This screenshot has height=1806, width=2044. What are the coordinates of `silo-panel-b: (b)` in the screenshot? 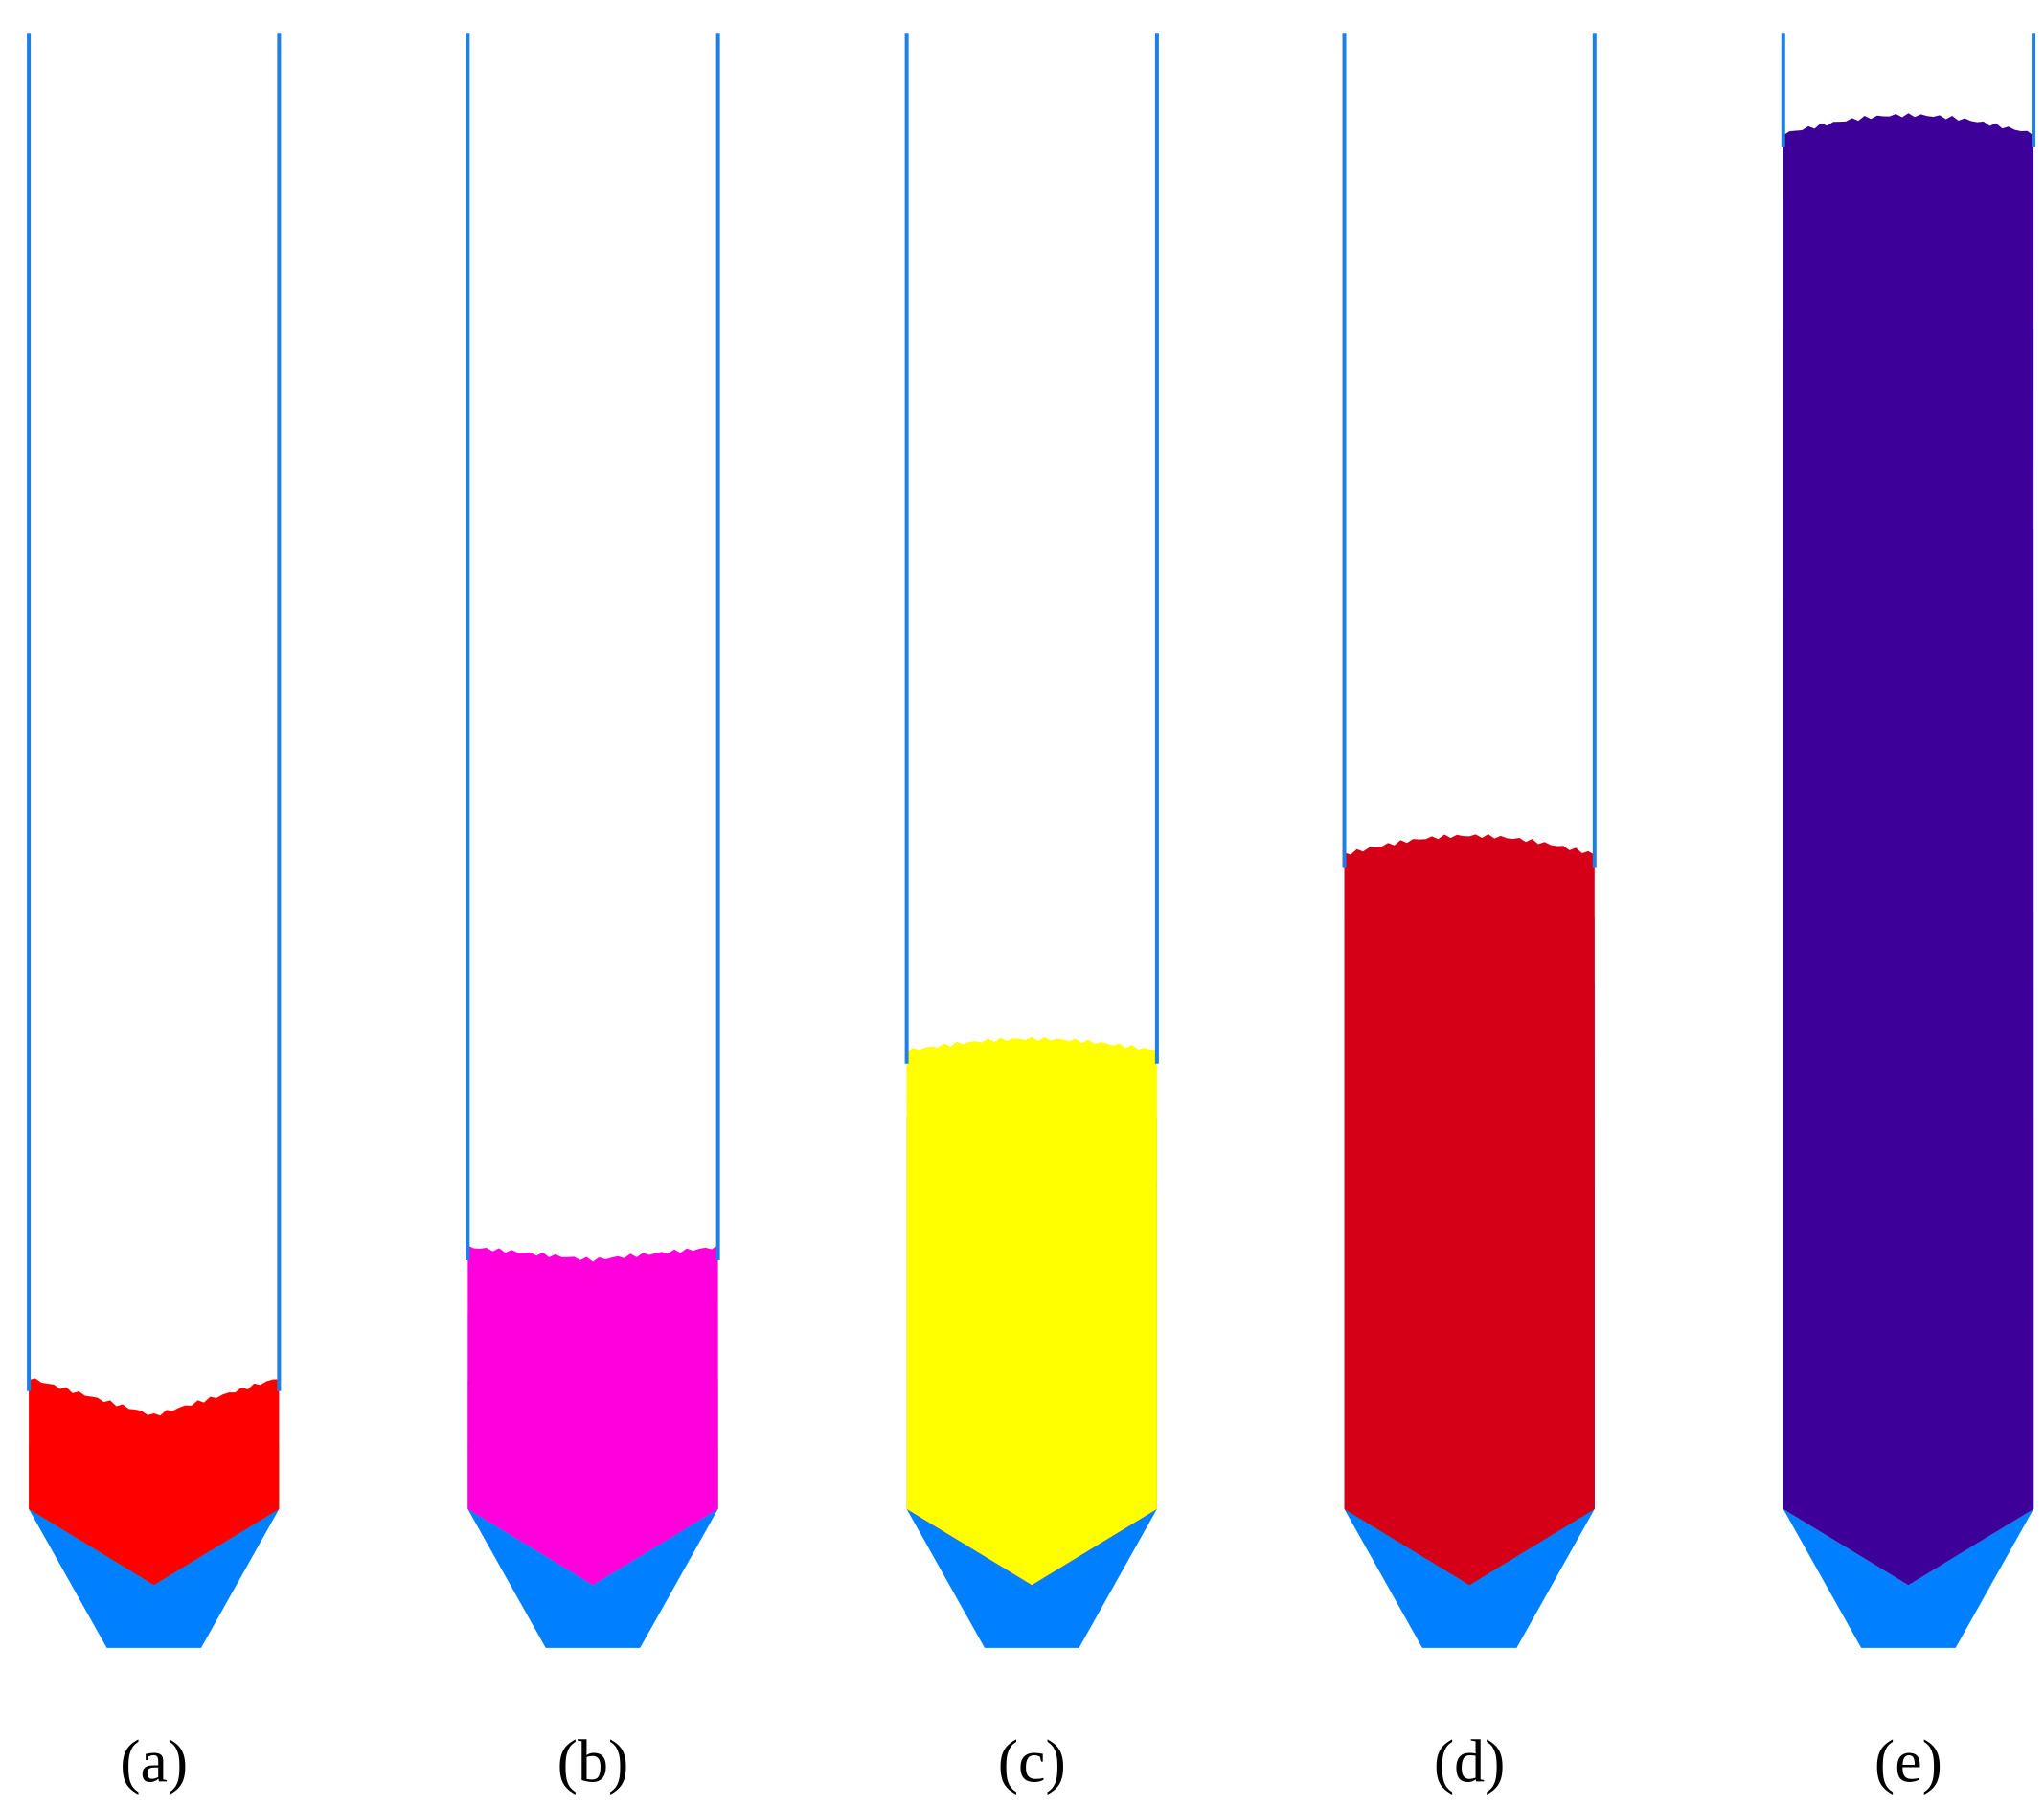 It's located at (593, 914).